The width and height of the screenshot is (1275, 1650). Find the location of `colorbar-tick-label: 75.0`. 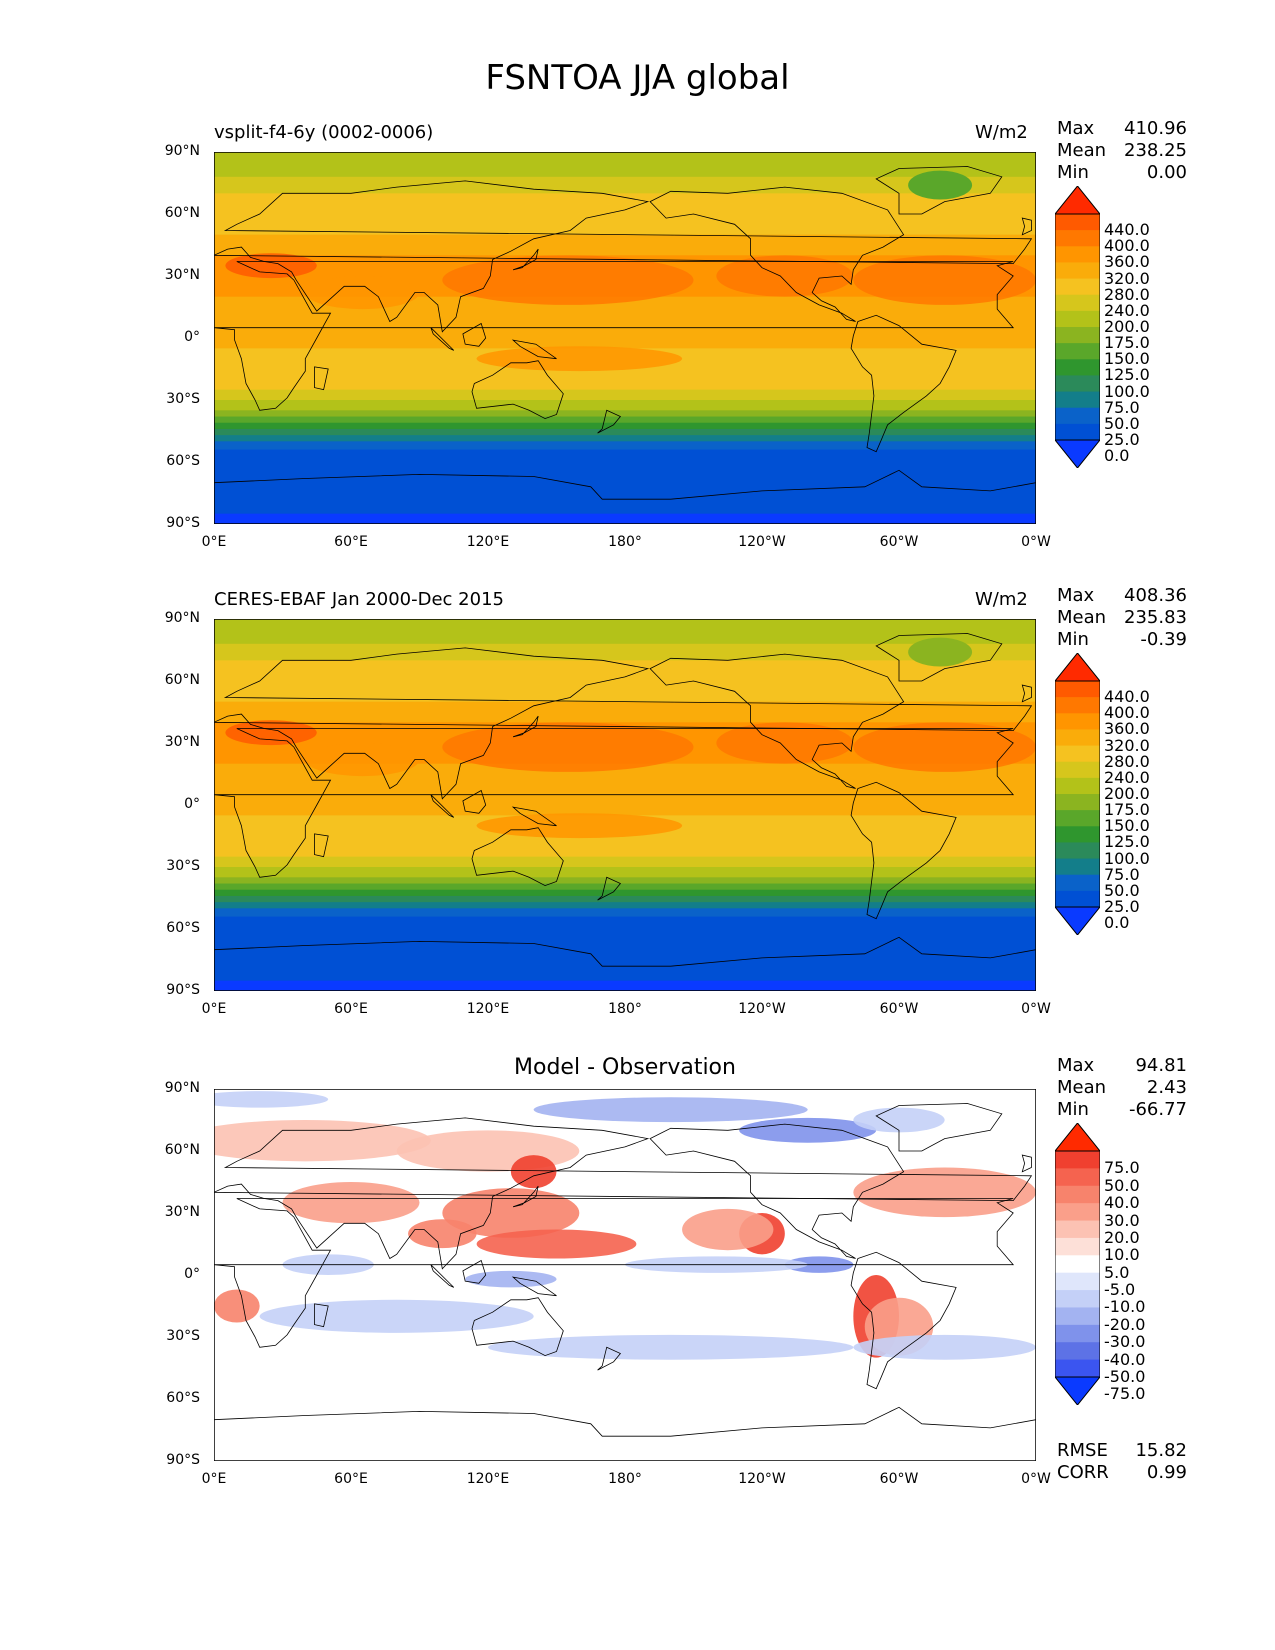

colorbar-tick-label: 75.0 is located at coordinates (1122, 874).